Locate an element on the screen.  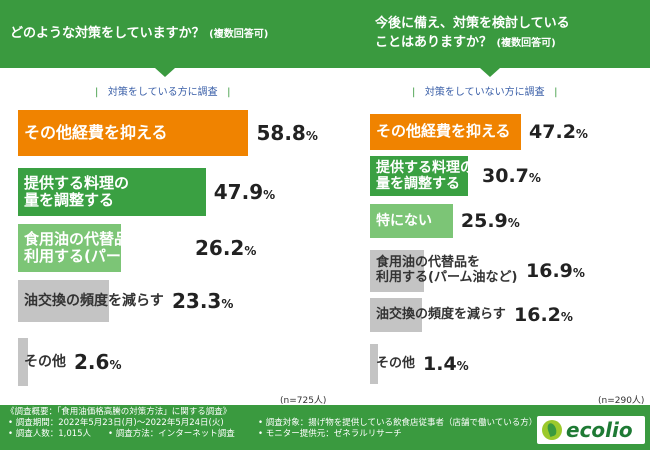
value-number: 23.3 is located at coordinates (197, 301).